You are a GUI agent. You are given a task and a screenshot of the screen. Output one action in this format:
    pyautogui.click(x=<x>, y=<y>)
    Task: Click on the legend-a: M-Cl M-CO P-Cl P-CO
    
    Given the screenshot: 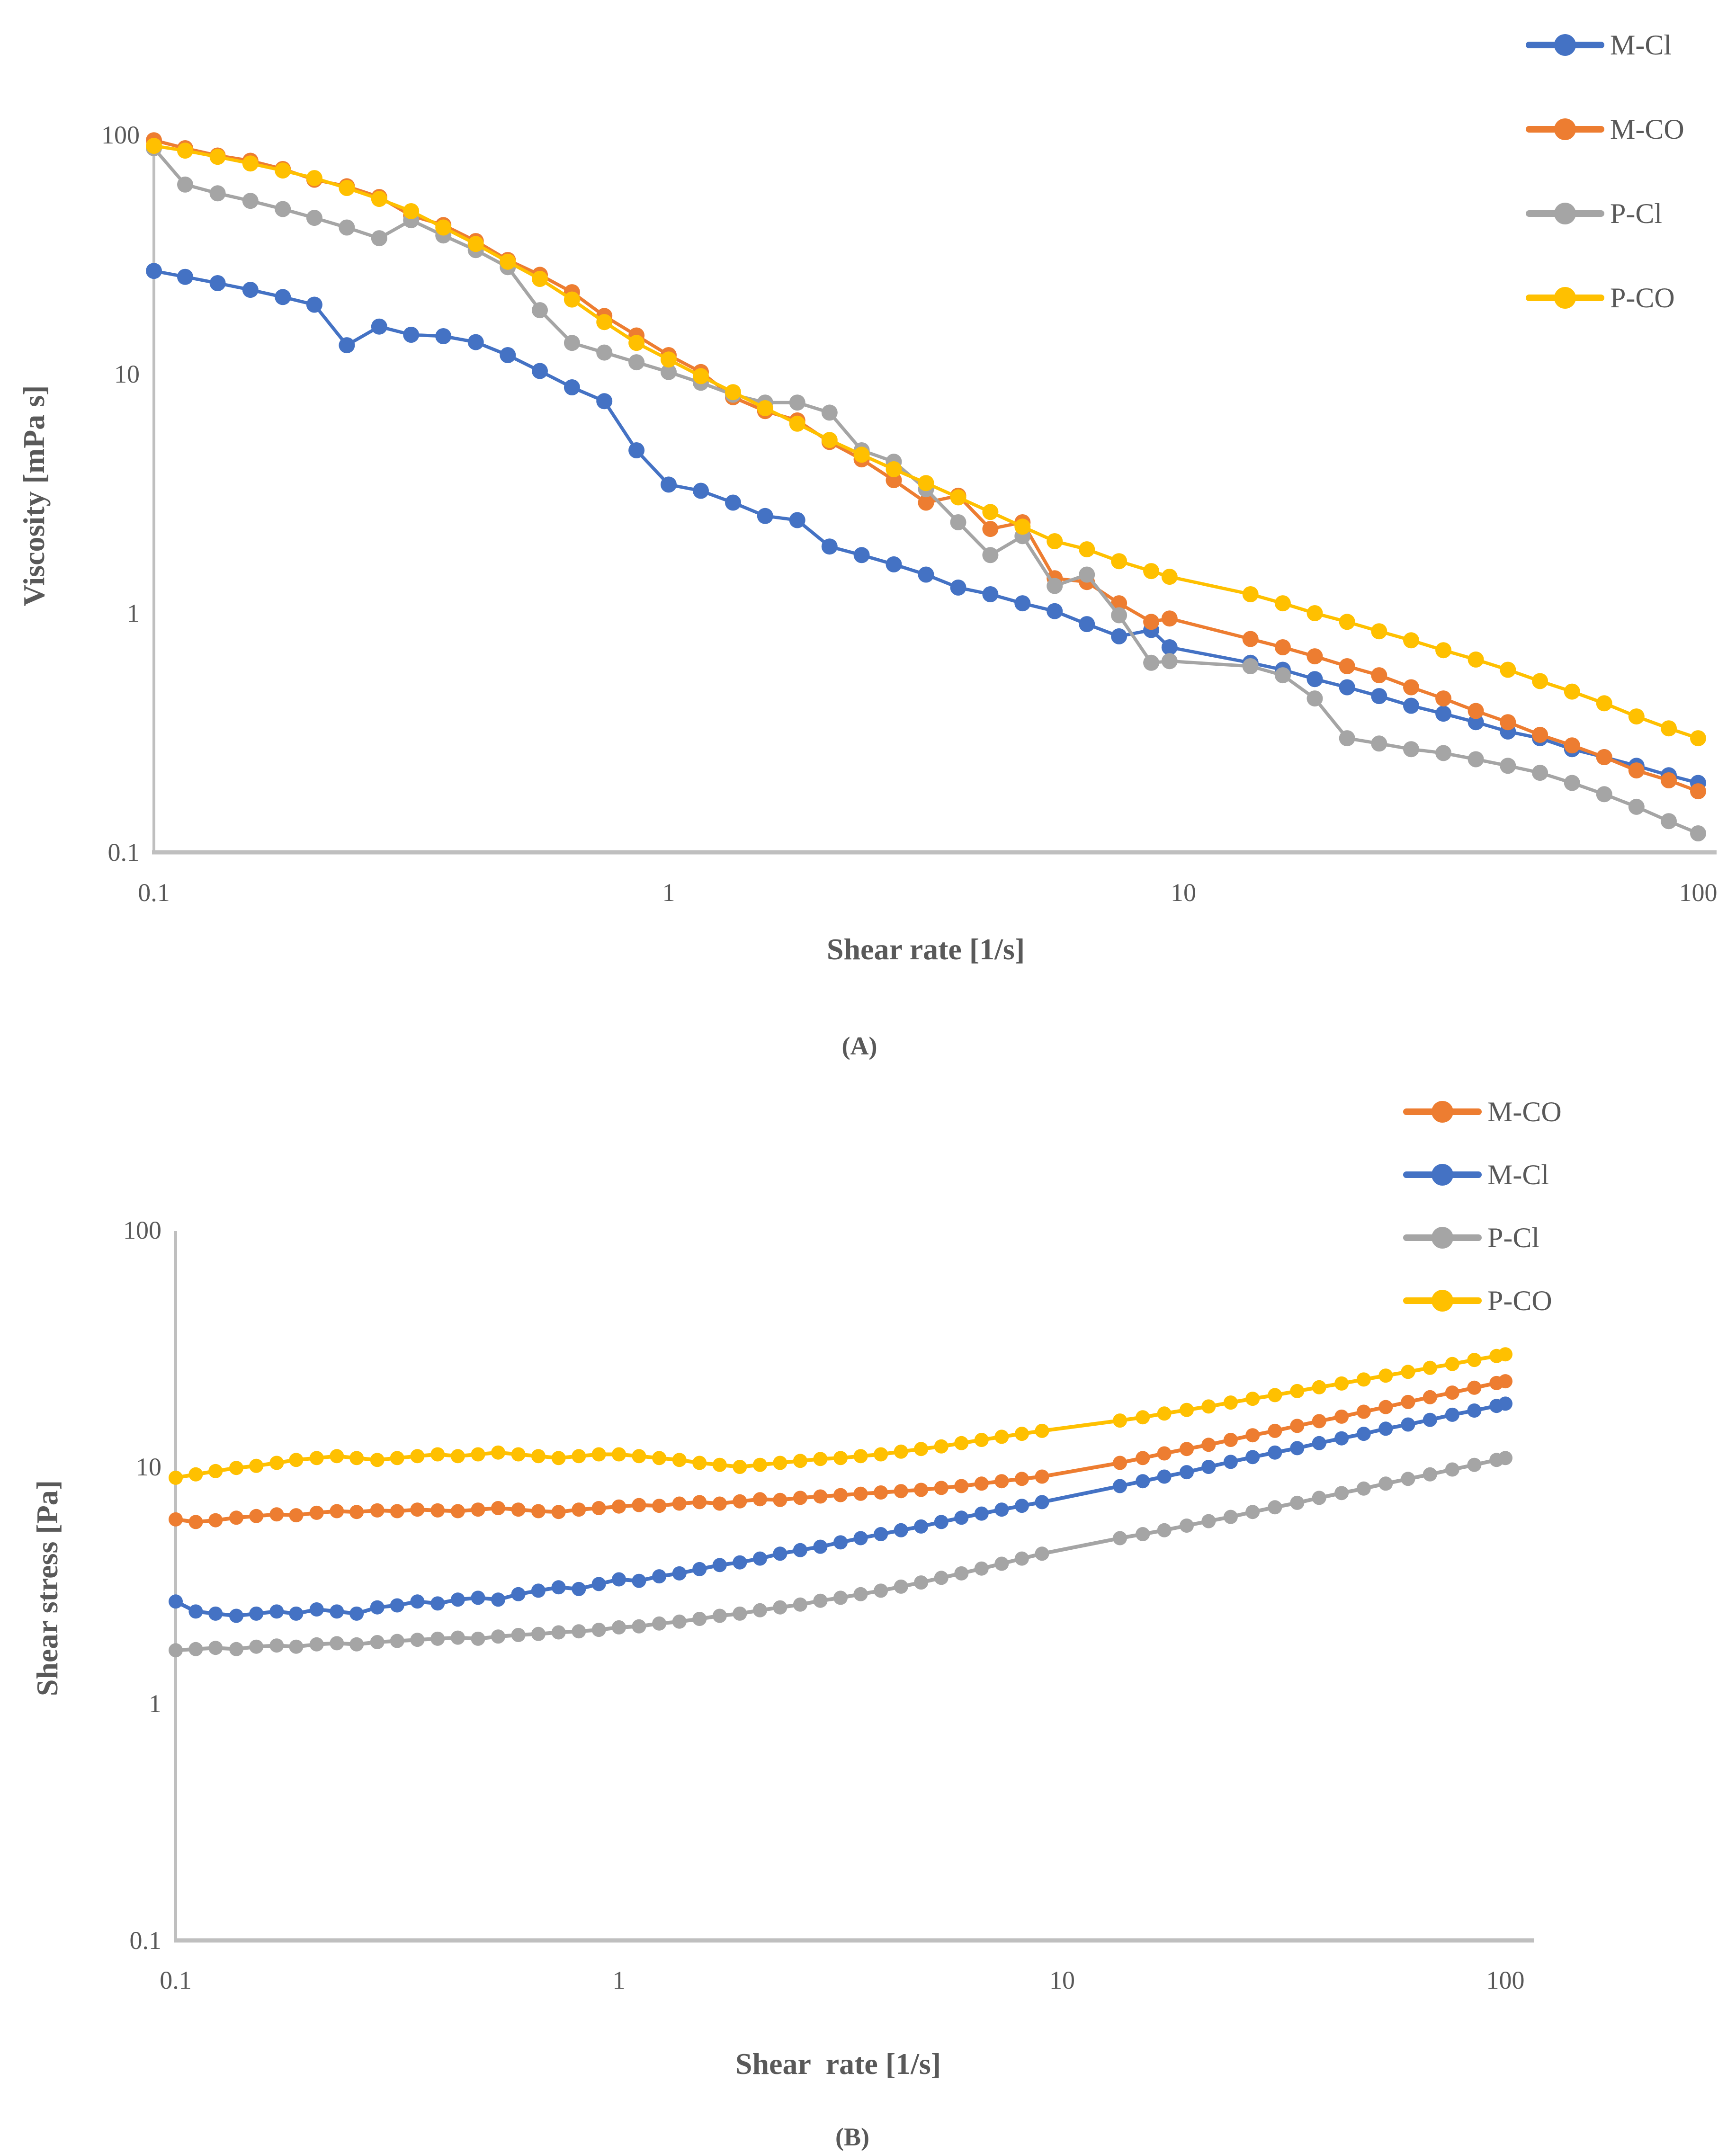 What is the action you would take?
    pyautogui.click(x=1605, y=187)
    